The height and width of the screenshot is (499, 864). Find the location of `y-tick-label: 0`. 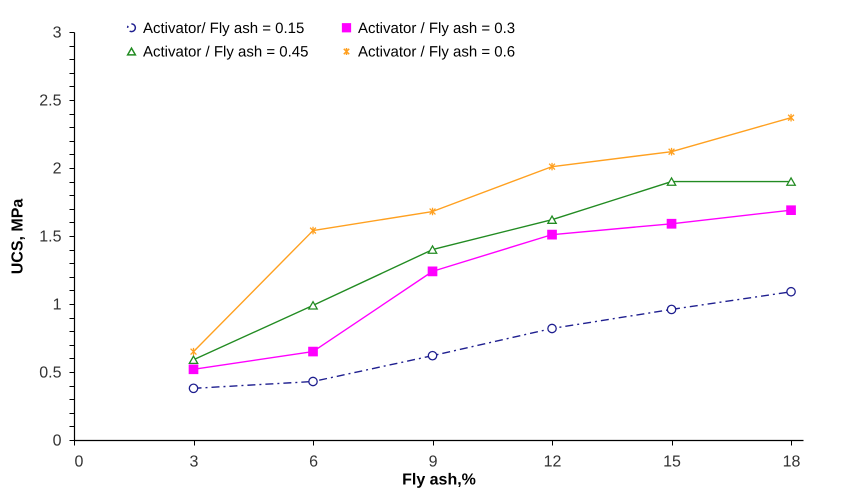

y-tick-label: 0 is located at coordinates (57, 441).